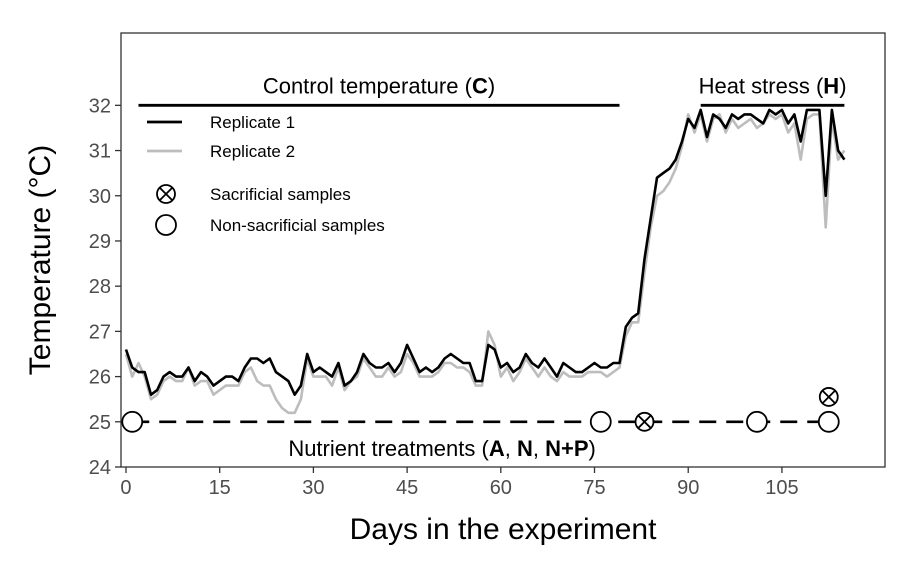 The width and height of the screenshot is (902, 566). Describe the element at coordinates (313, 488) in the screenshot. I see `x-tick-label: 30` at that location.